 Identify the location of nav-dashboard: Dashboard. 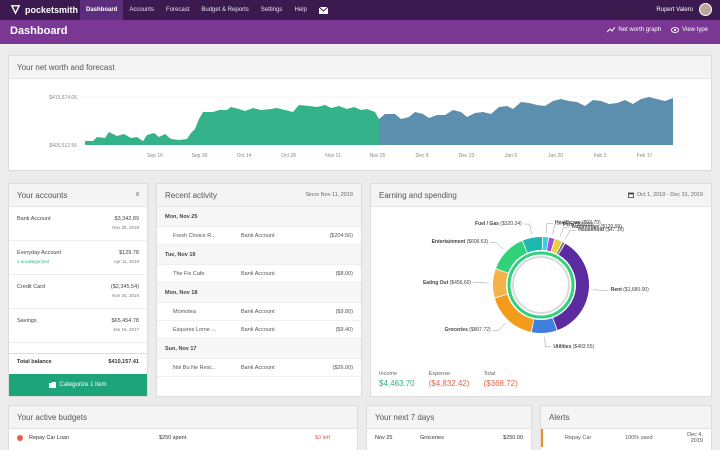
(102, 10).